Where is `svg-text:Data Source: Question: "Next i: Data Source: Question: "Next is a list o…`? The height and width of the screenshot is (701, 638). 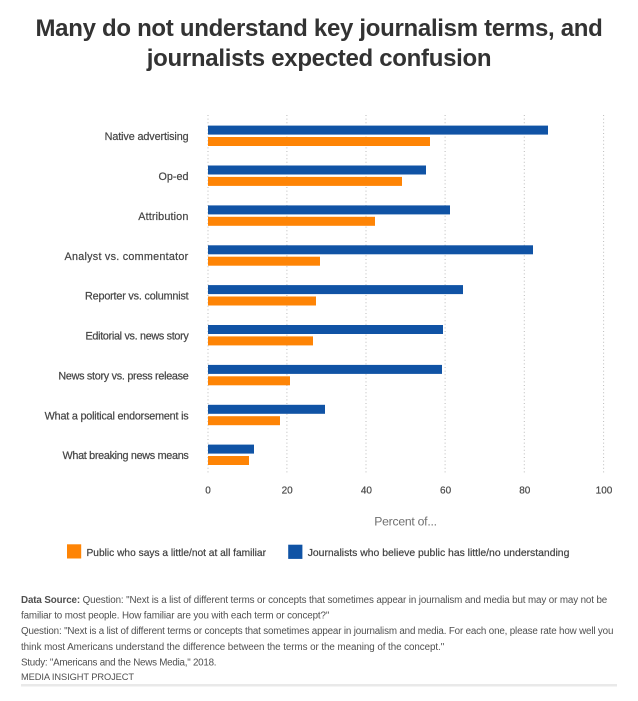
svg-text:Data Source: Question: "Next i: Data Source: Question: "Next is a list o… is located at coordinates (314, 600).